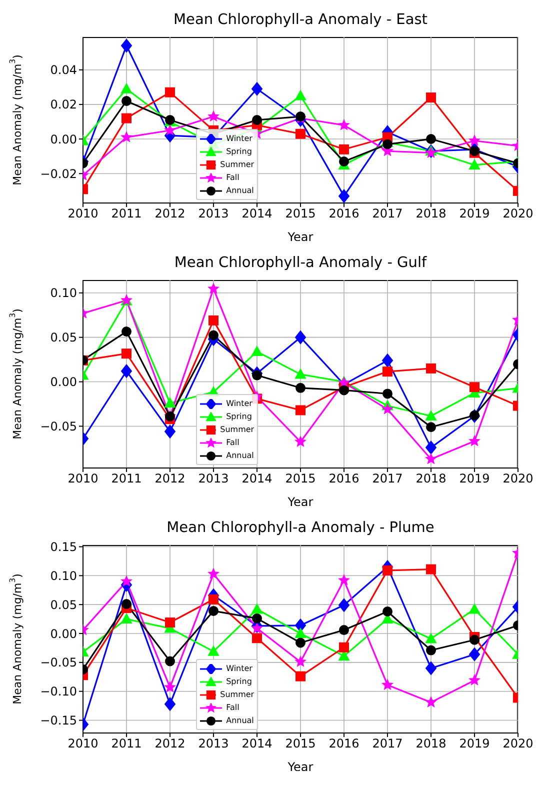 This screenshot has width=542, height=790. I want to click on chart-title: Mean Chlorophyll-a Anomaly - East, so click(300, 20).